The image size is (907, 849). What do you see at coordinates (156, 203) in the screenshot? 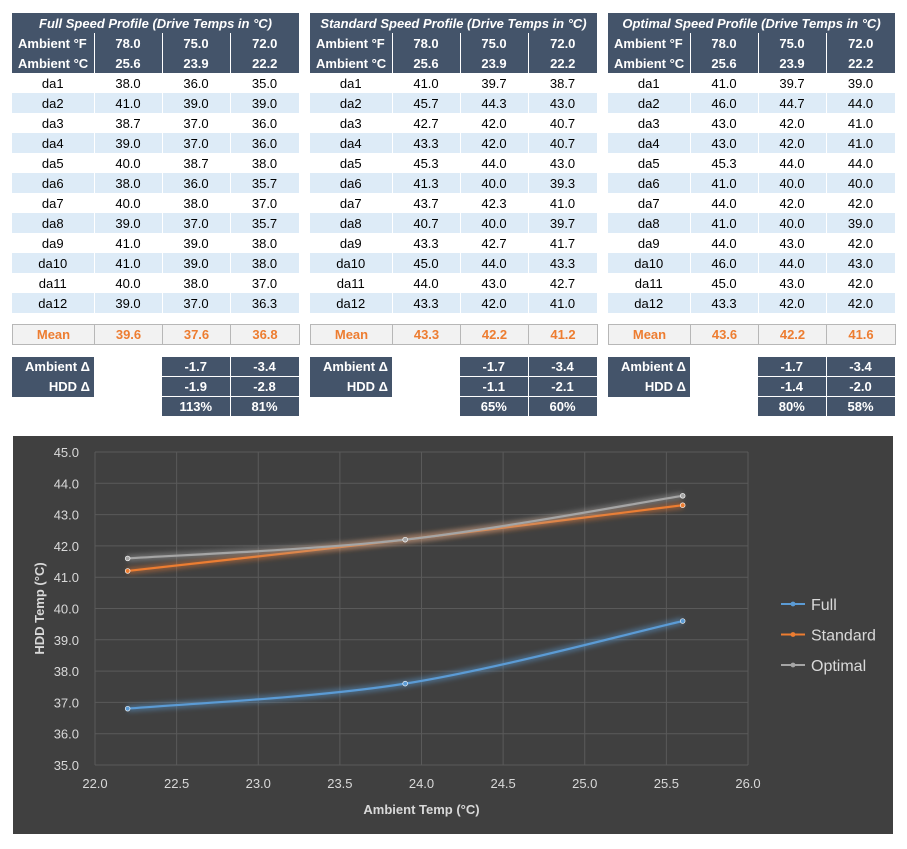
I see `table-row: da7 40.0 38.0 37.0` at bounding box center [156, 203].